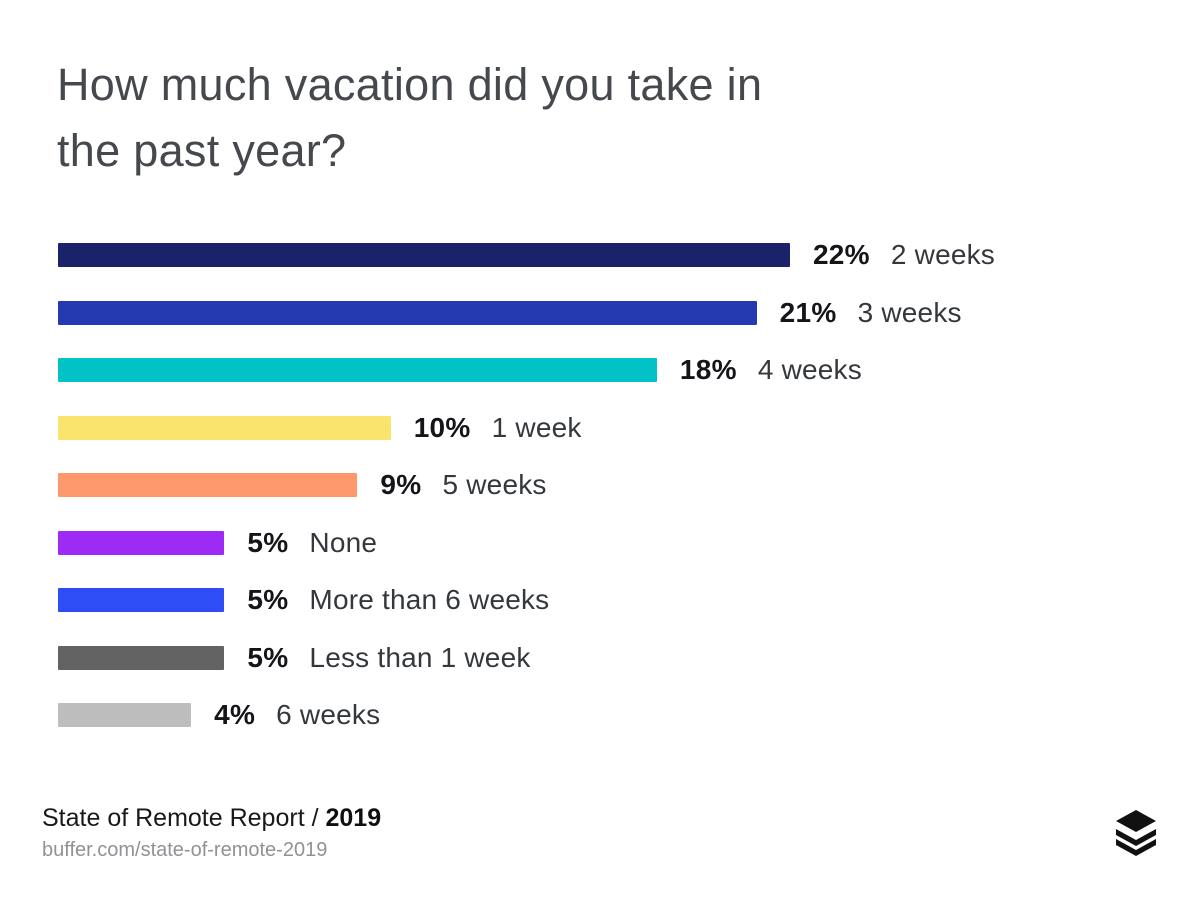 The image size is (1200, 906). What do you see at coordinates (909, 312) in the screenshot?
I see `bar-category-label: 3 weeks` at bounding box center [909, 312].